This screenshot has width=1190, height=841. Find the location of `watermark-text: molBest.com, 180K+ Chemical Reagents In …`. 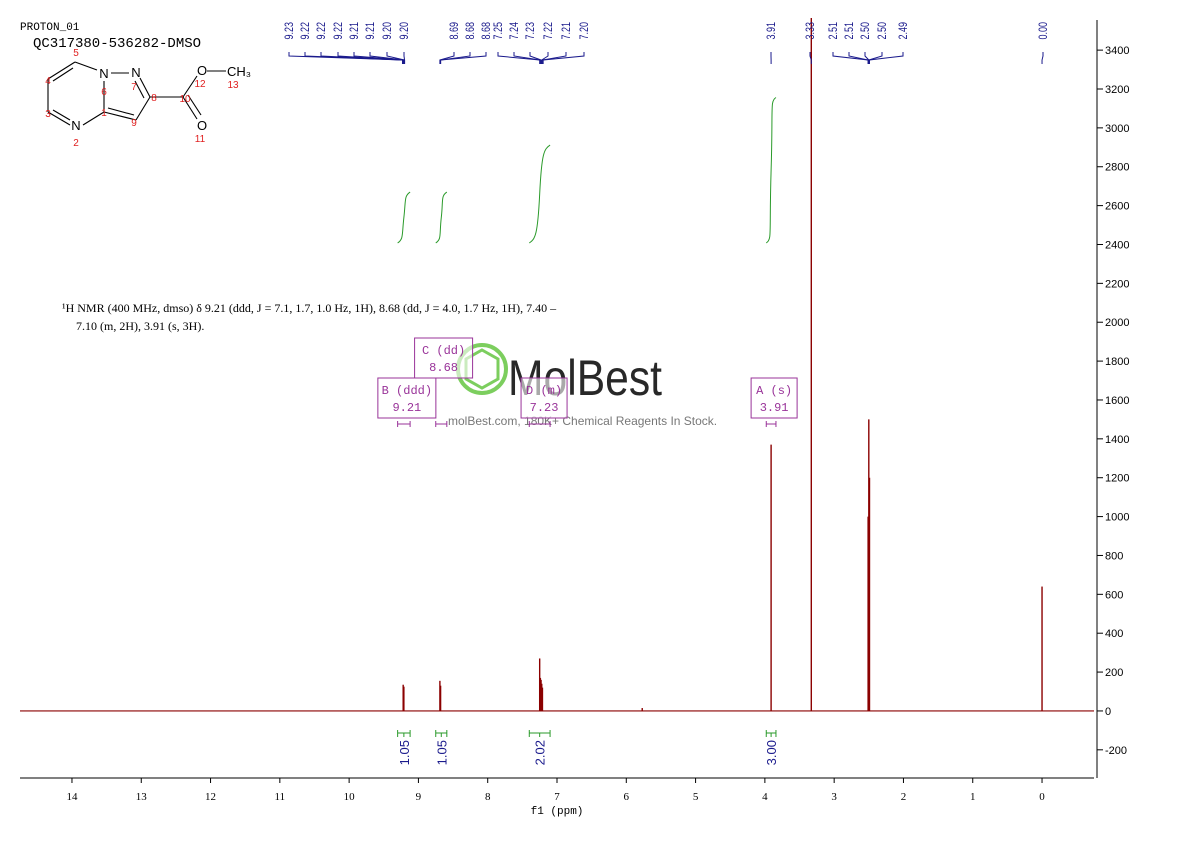

watermark-text: molBest.com, 180K+ Chemical Reagents In … is located at coordinates (582, 421).